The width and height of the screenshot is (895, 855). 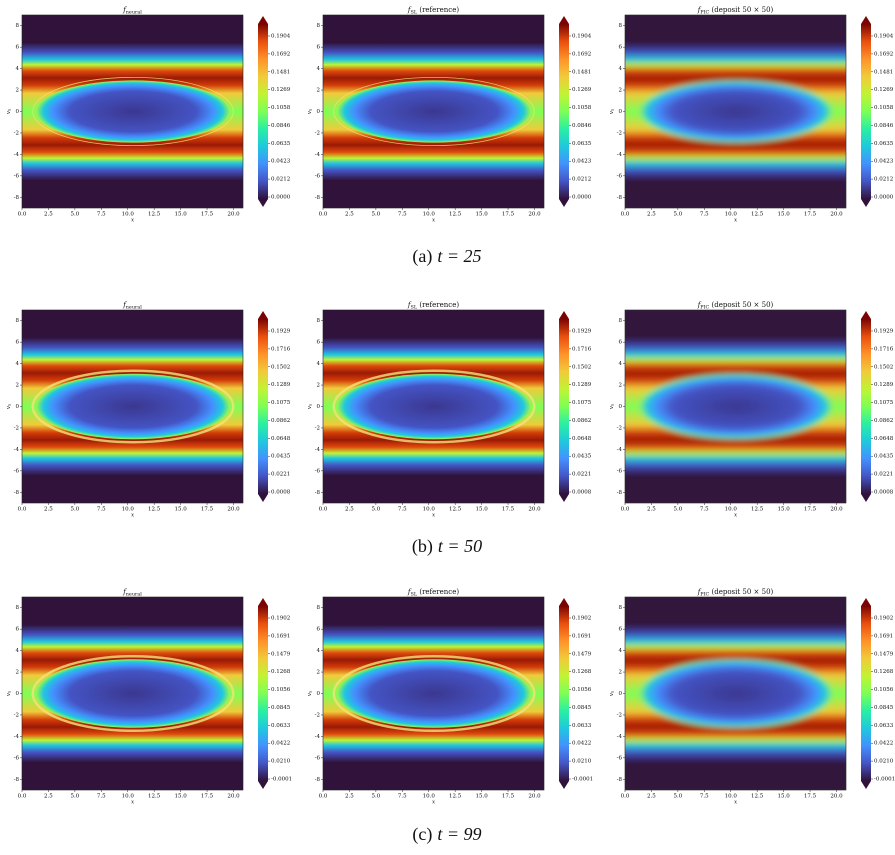 What do you see at coordinates (581, 54) in the screenshot?
I see `colorbar-tick-label: 0.1692` at bounding box center [581, 54].